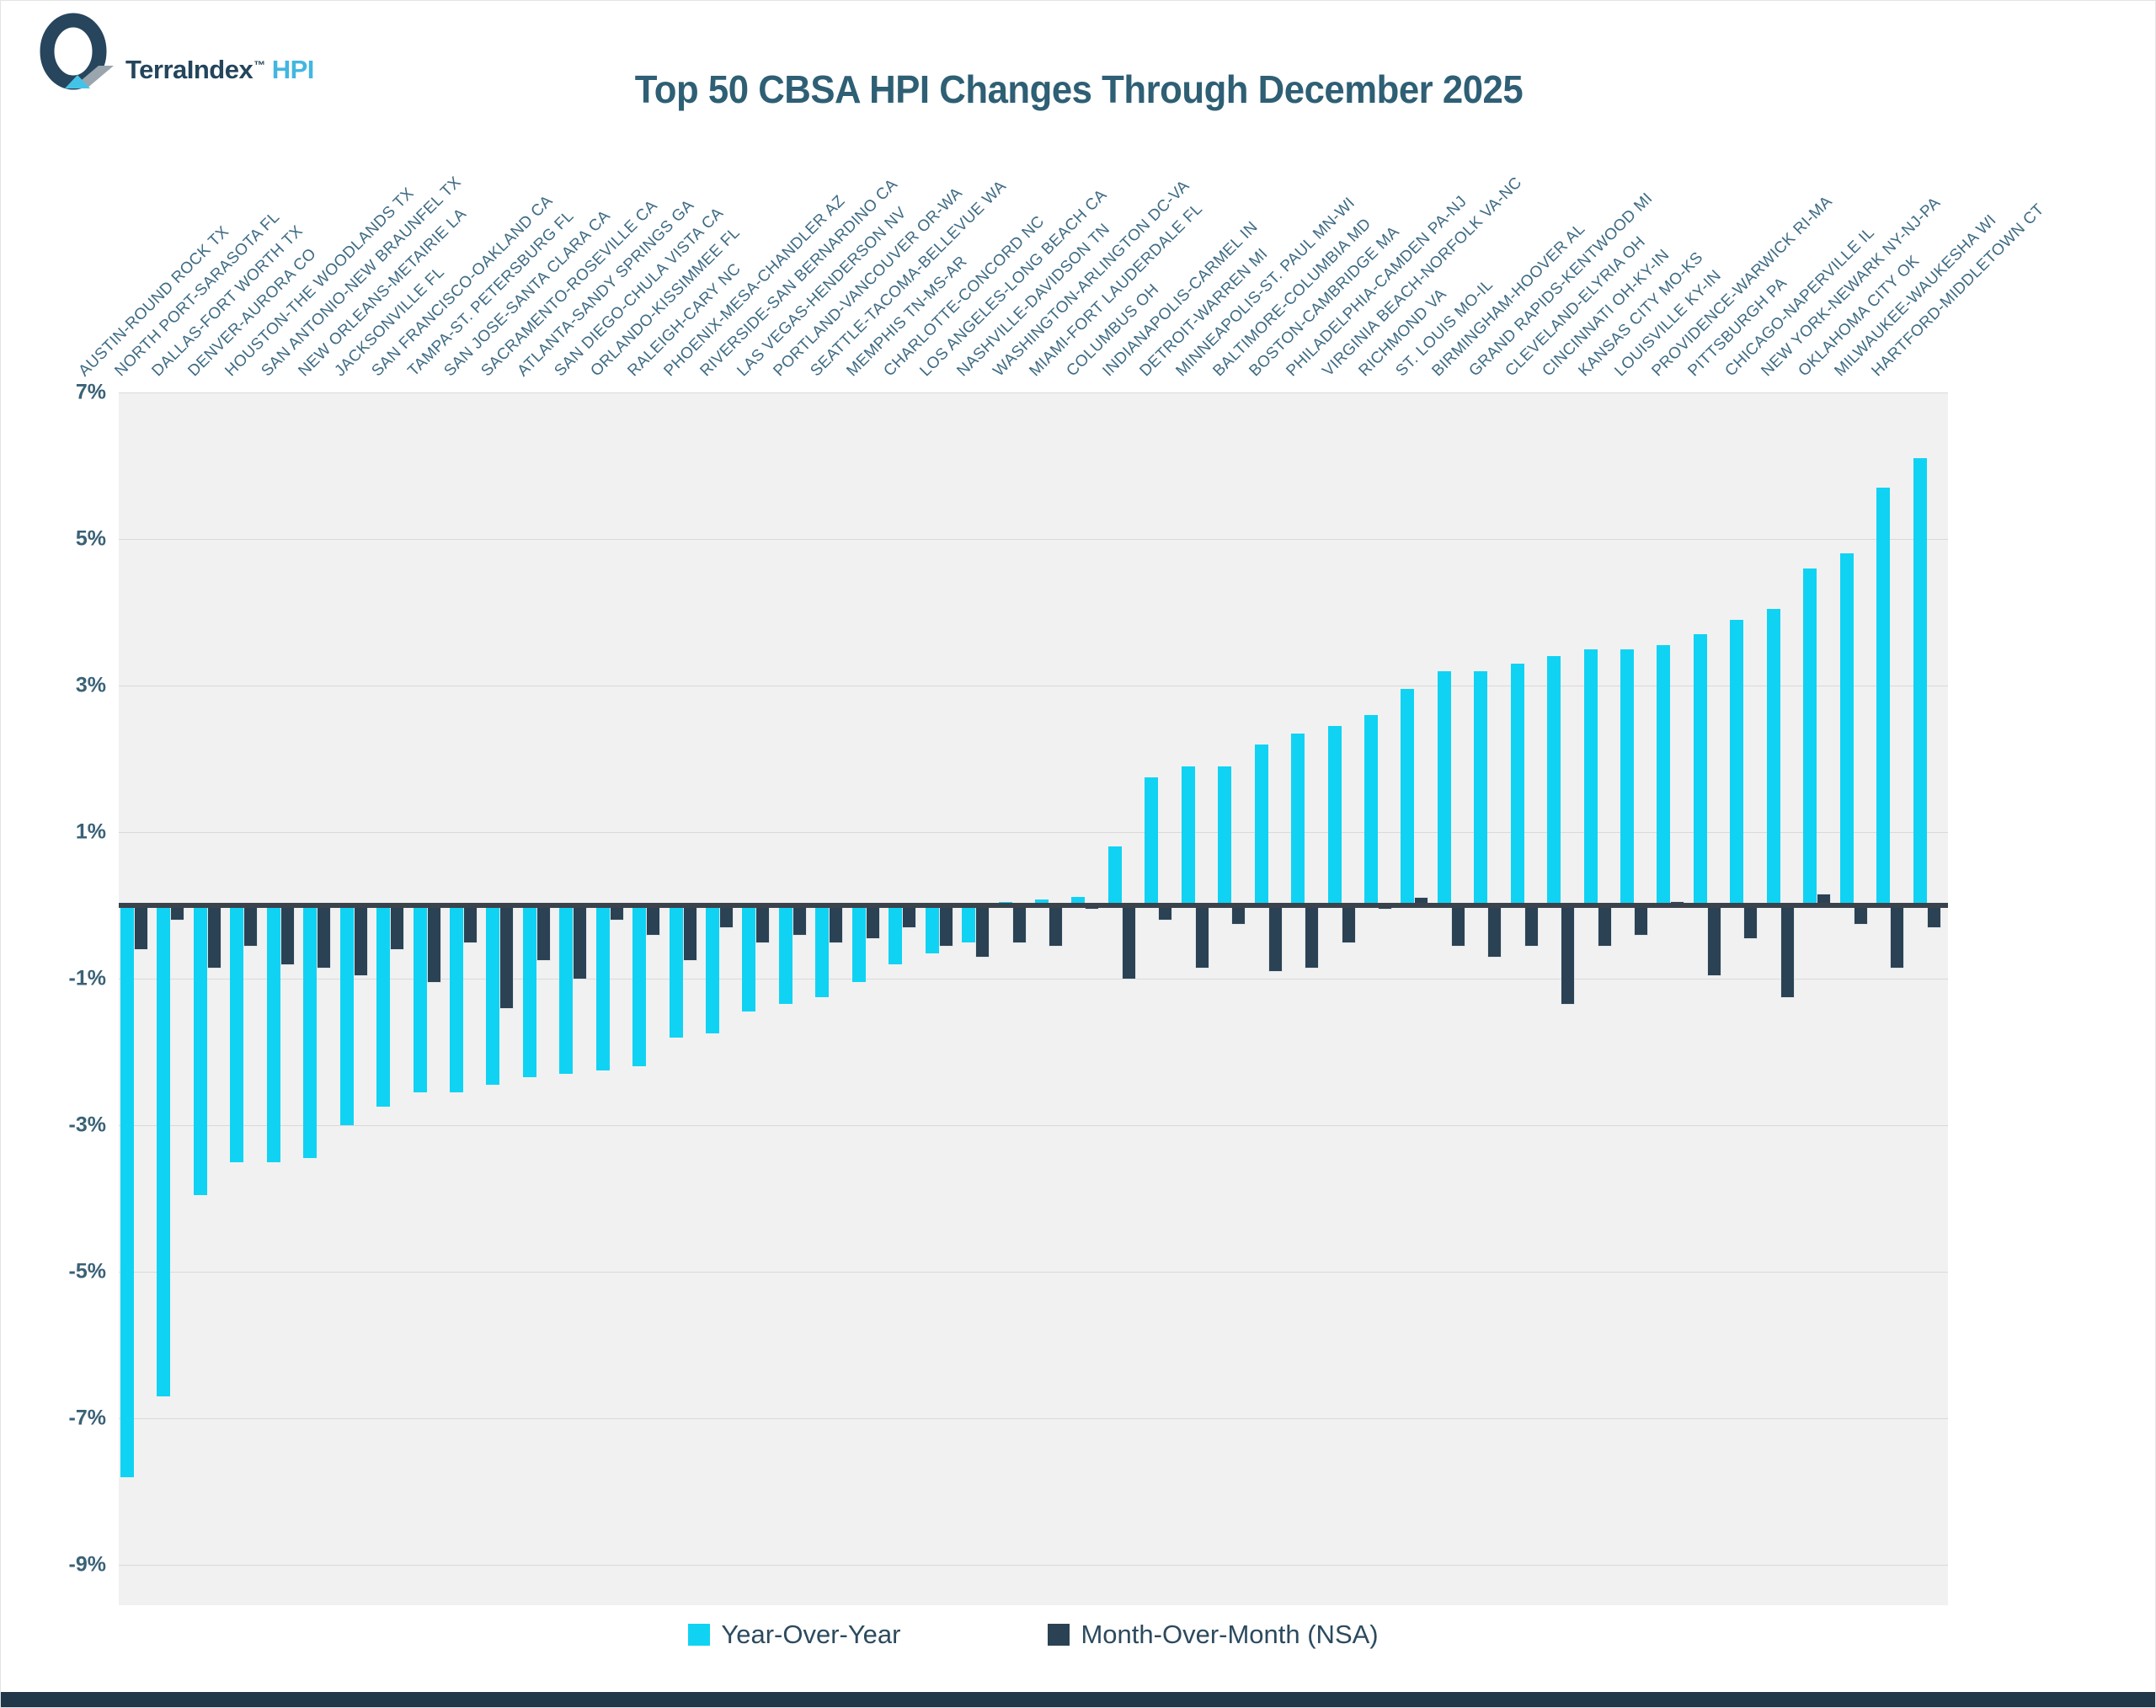 The height and width of the screenshot is (1708, 2156). I want to click on logo-tm: ™, so click(259, 64).